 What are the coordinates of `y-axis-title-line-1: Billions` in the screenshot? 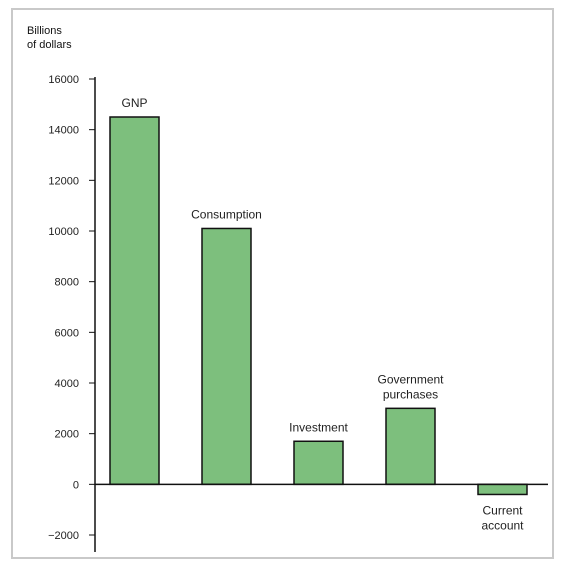 It's located at (44, 31).